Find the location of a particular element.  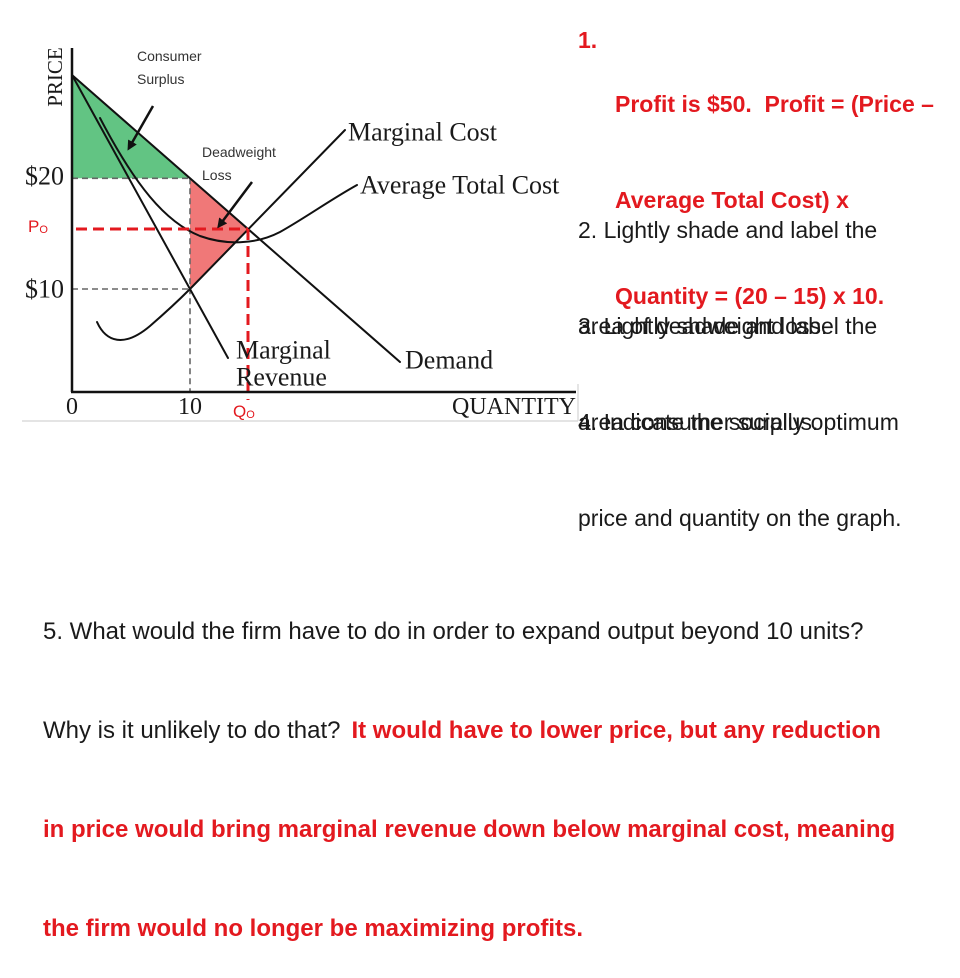

optimum-price-letter: P is located at coordinates (33, 226).